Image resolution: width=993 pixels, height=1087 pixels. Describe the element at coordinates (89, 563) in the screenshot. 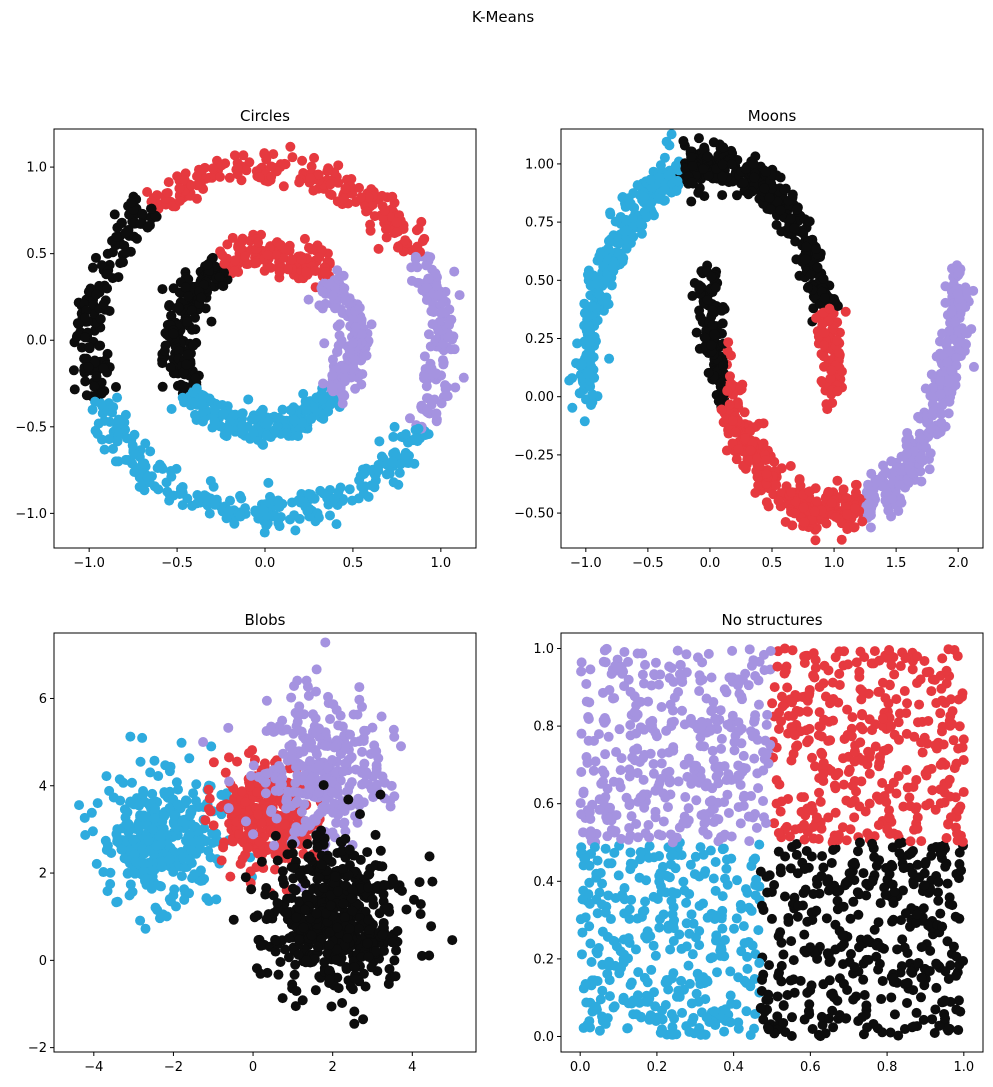

I see `x-tick-label: −1.0` at that location.